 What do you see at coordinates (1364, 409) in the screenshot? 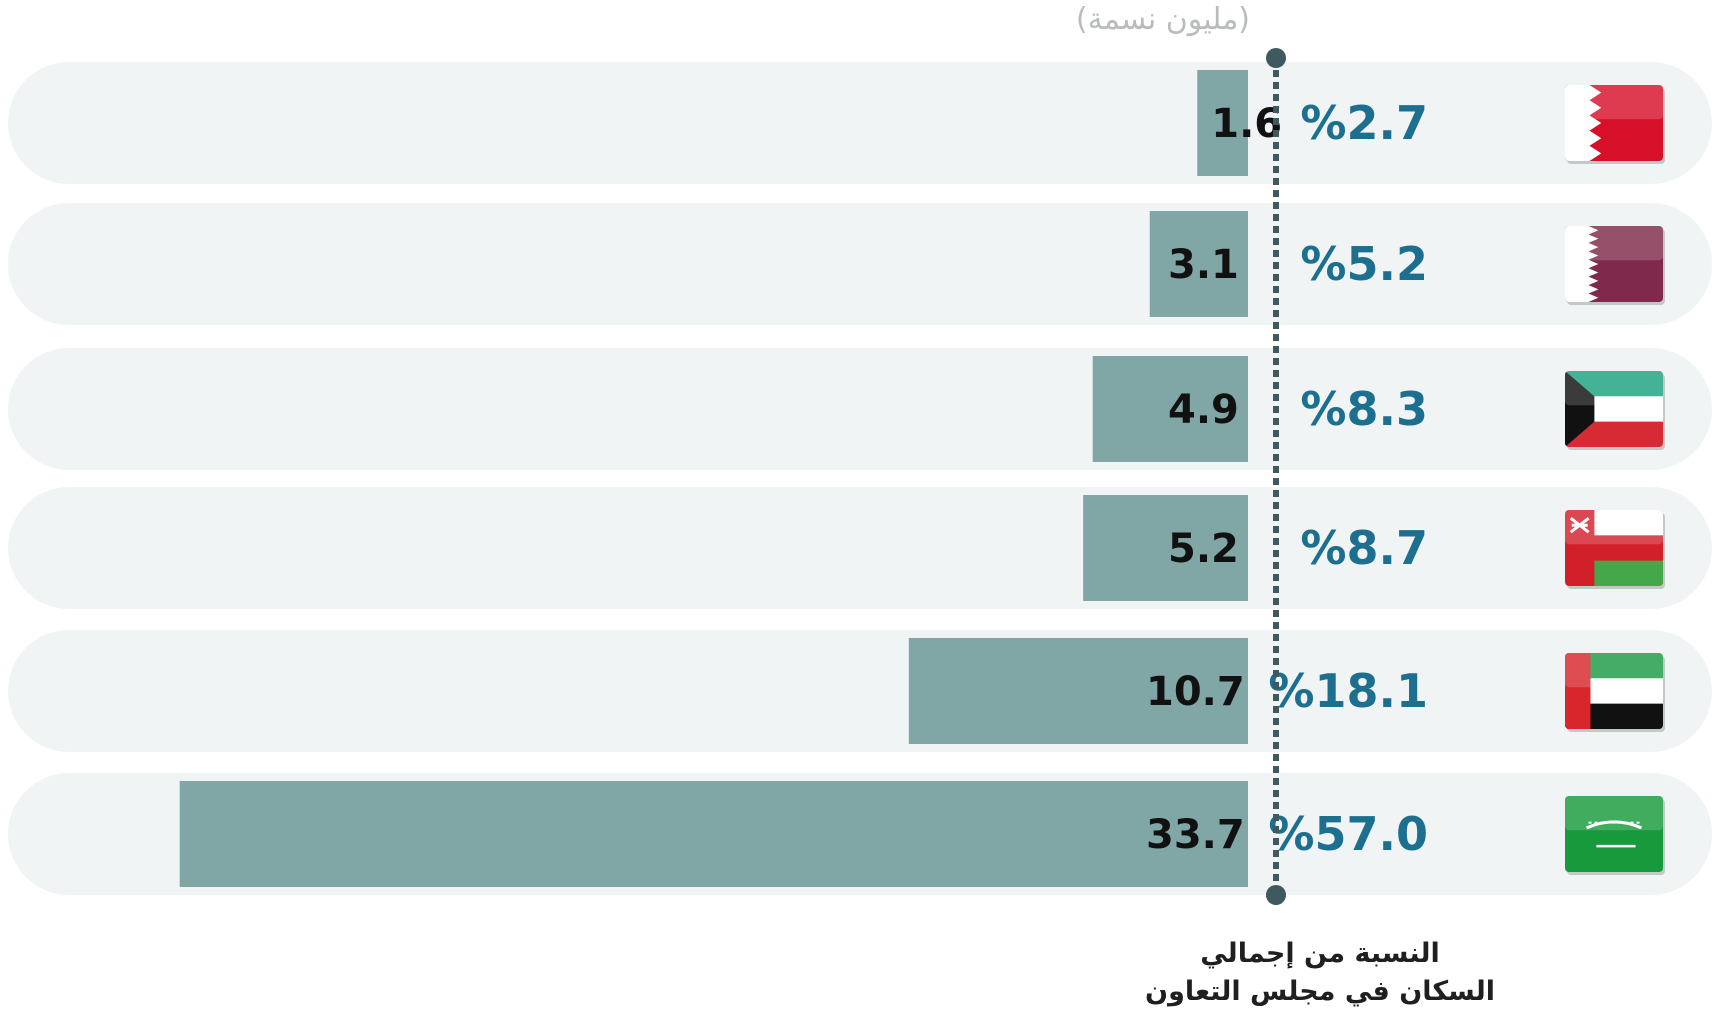
I see `share-label: %8.3` at bounding box center [1364, 409].